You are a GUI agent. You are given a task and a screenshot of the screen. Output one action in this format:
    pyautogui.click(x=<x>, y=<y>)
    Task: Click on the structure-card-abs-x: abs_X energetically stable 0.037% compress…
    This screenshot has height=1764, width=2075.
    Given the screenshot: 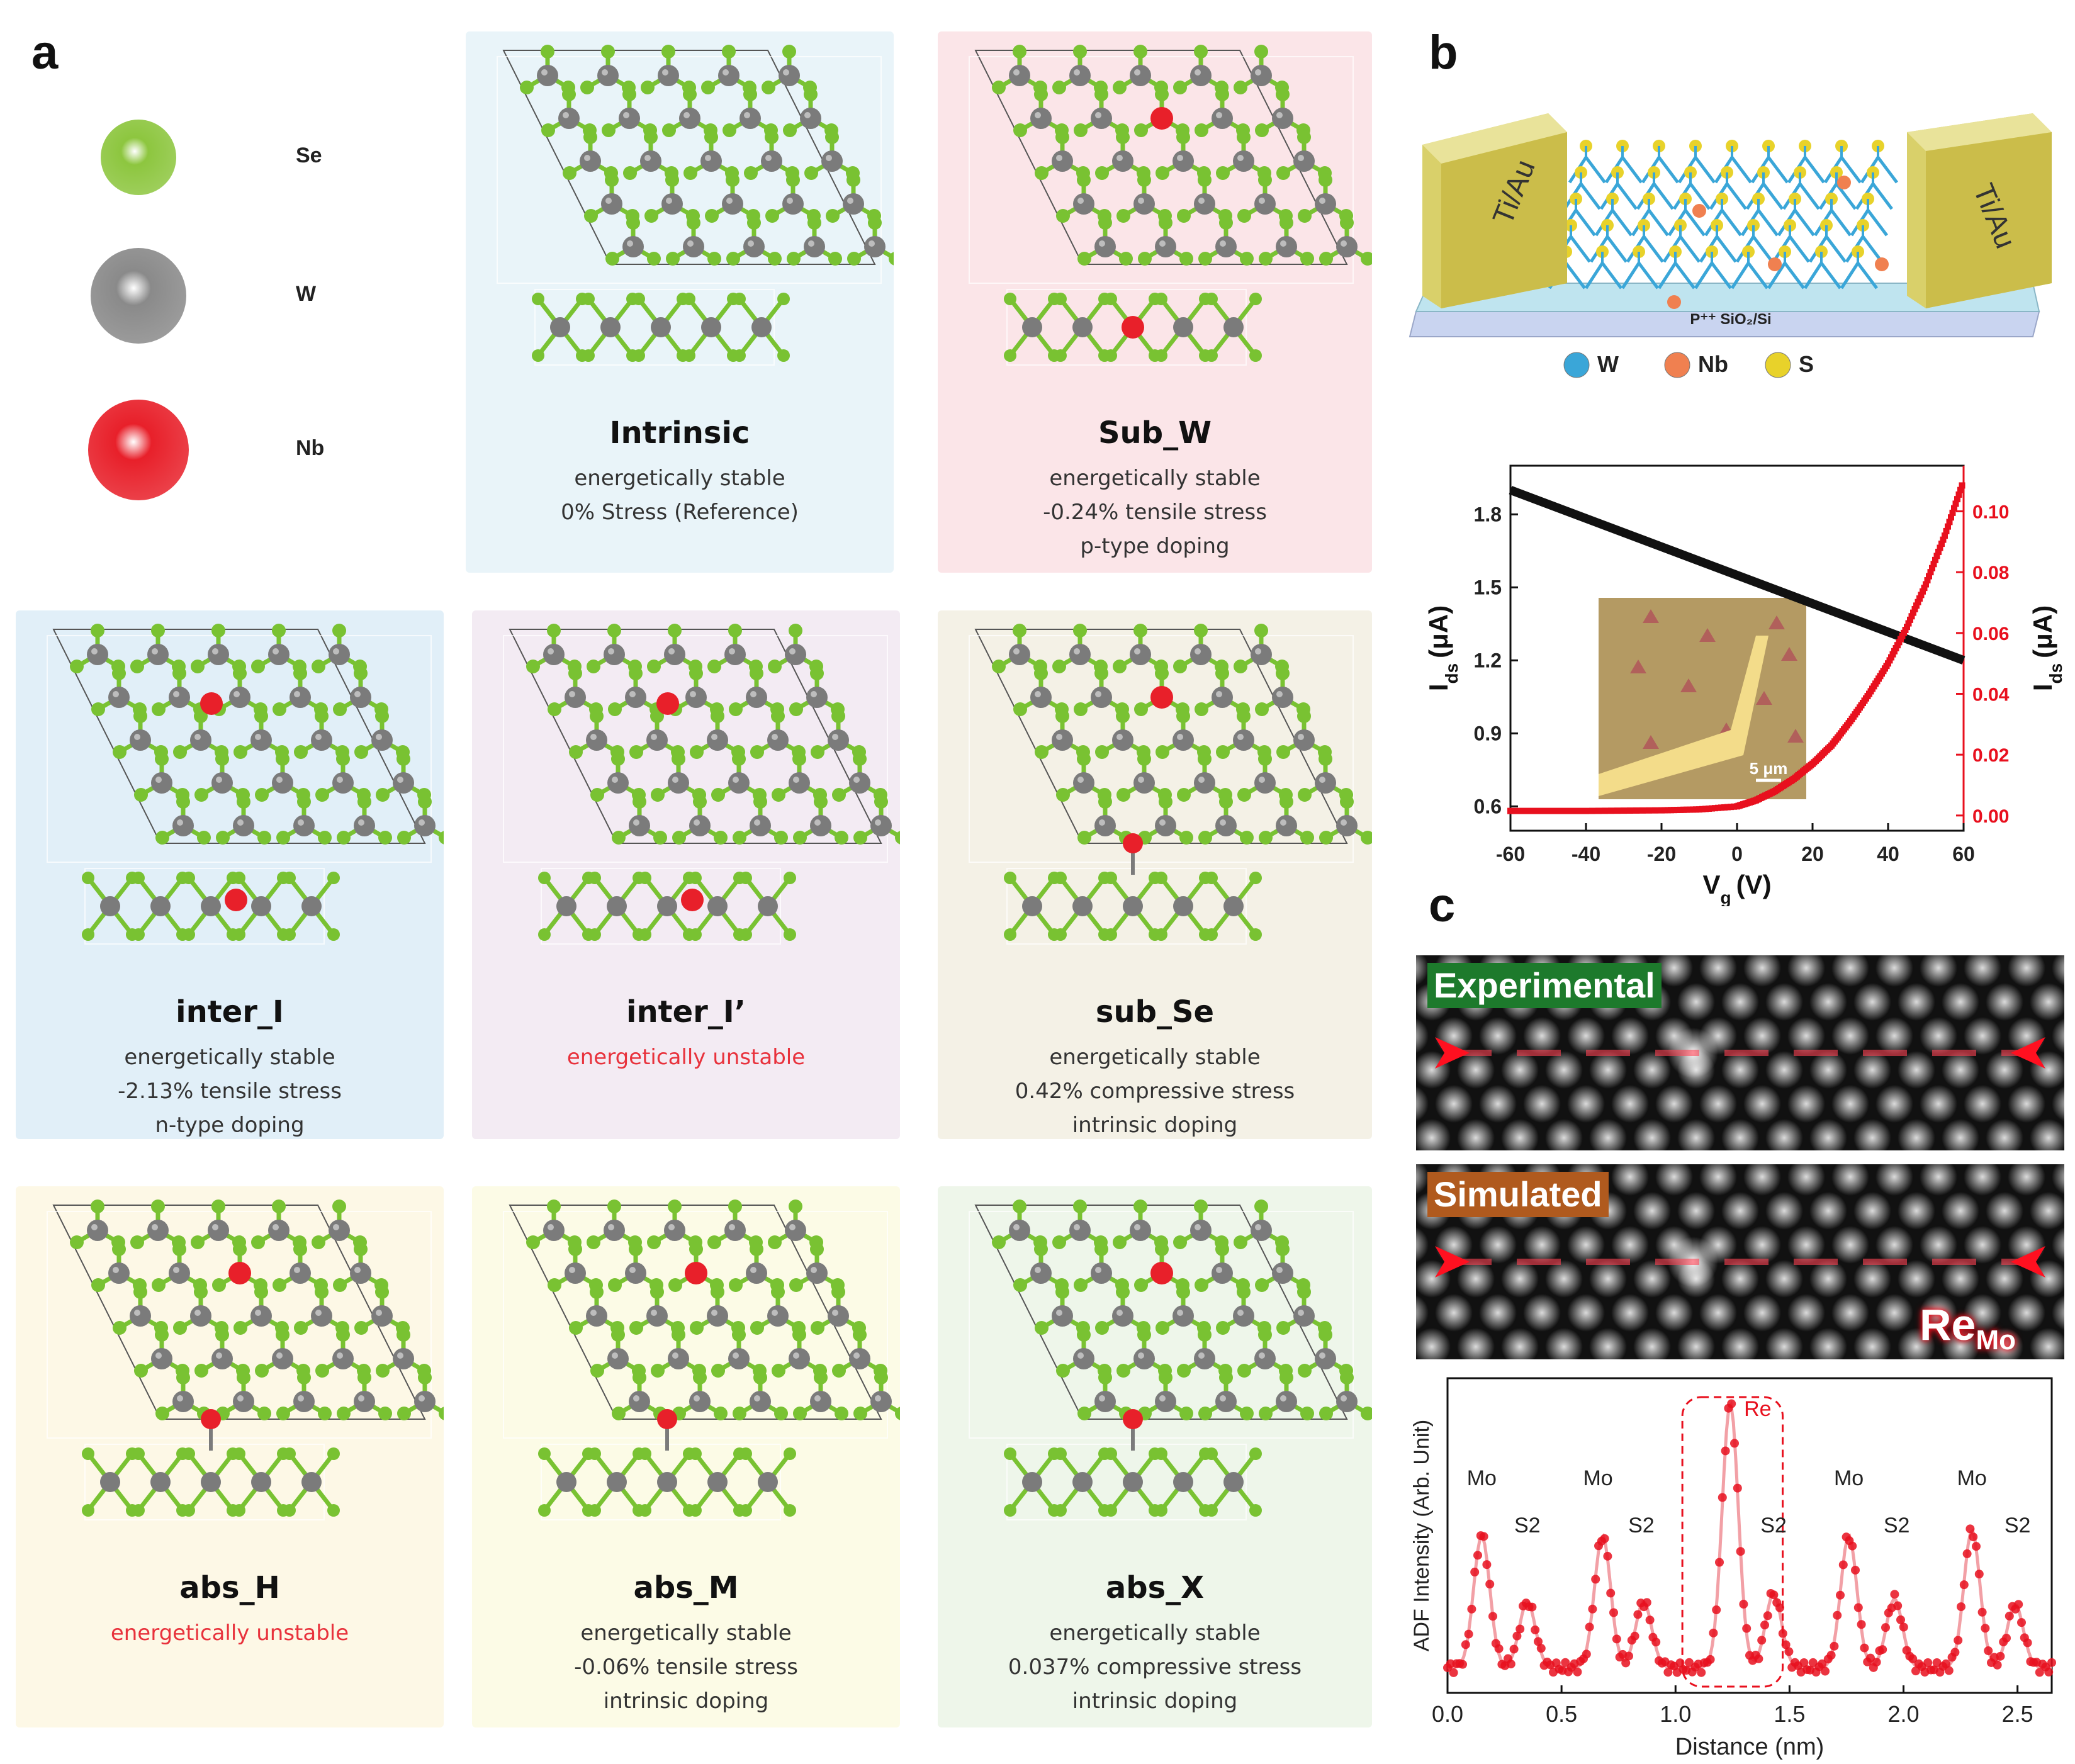 What is the action you would take?
    pyautogui.click(x=1155, y=1456)
    